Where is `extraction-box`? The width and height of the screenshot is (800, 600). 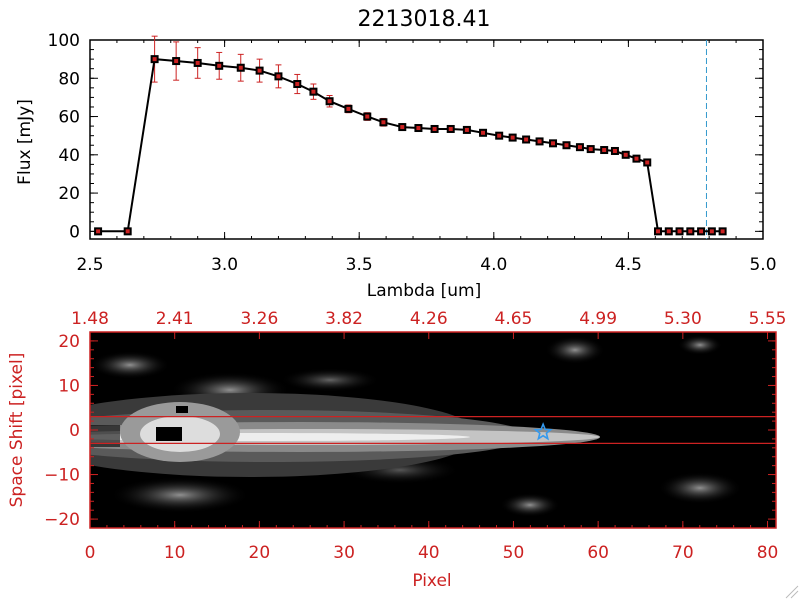
extraction-box is located at coordinates (433, 430).